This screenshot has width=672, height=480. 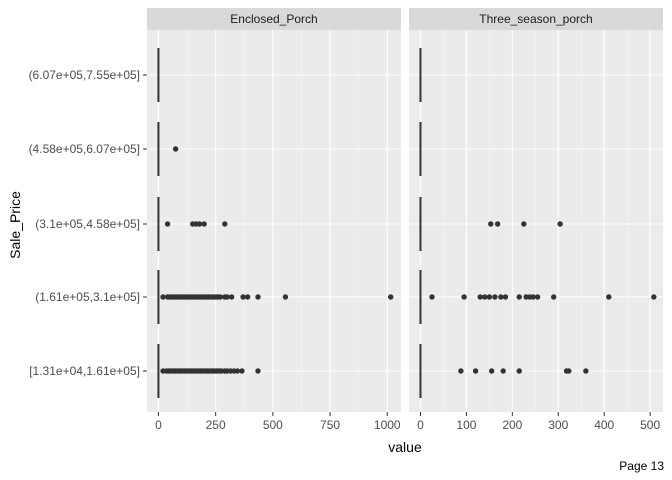 I want to click on x-axis-0: 0 250 500 750 1000, so click(x=278, y=422).